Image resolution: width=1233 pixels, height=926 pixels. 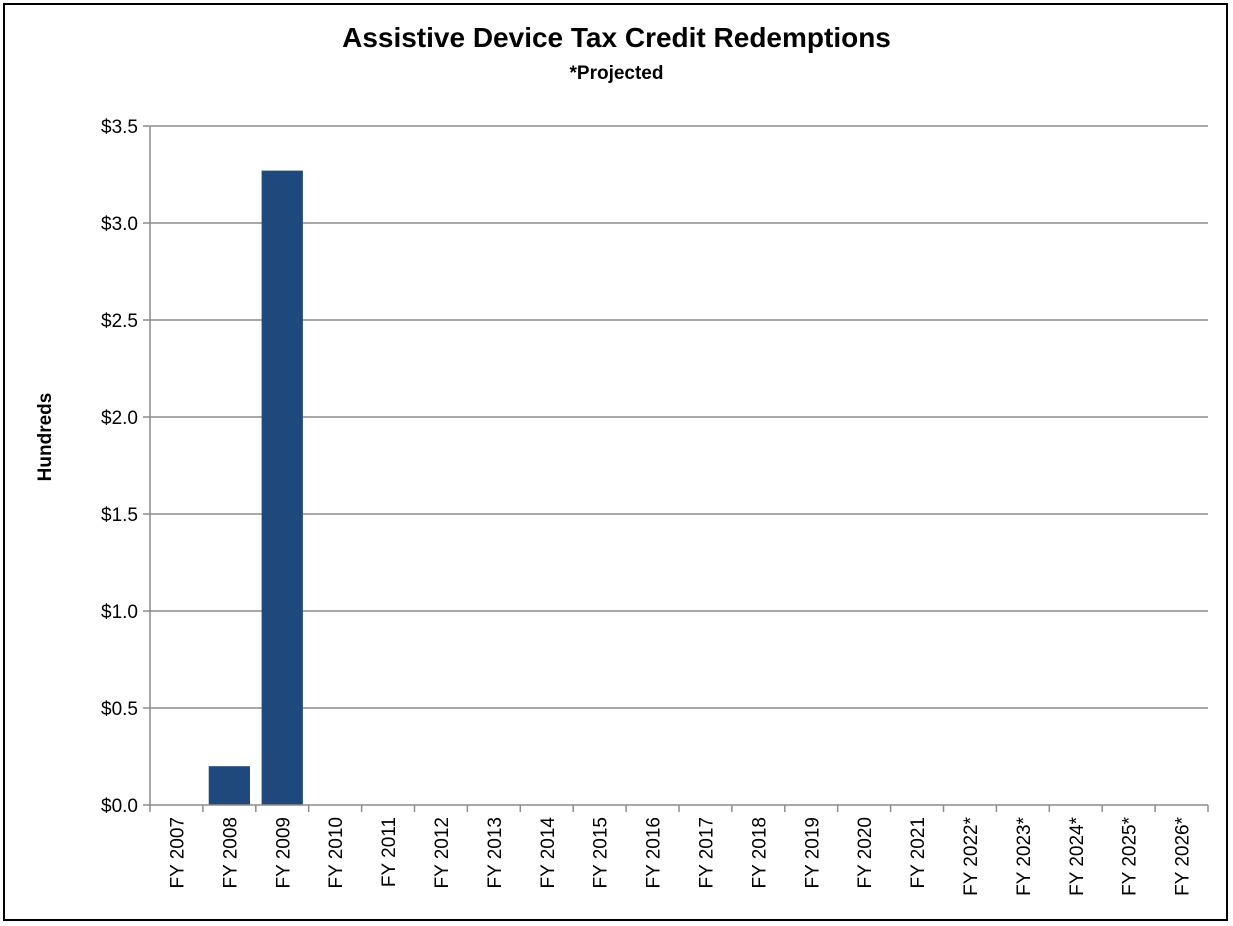 What do you see at coordinates (616, 73) in the screenshot?
I see `chart-subtitle: *Projected` at bounding box center [616, 73].